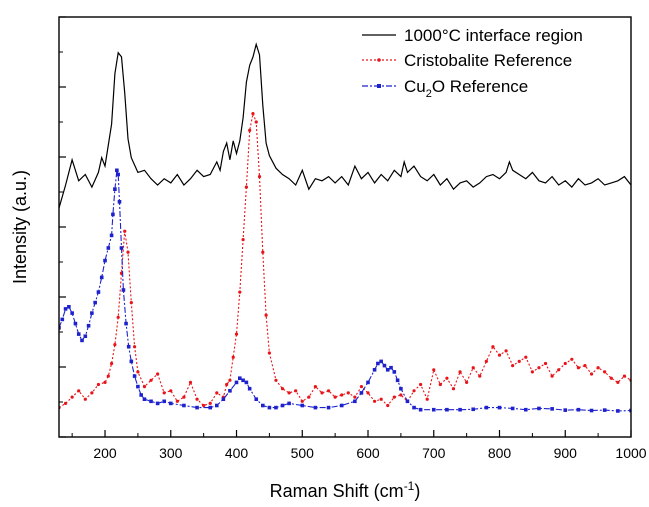  I want to click on x-tick-label: 700, so click(434, 453).